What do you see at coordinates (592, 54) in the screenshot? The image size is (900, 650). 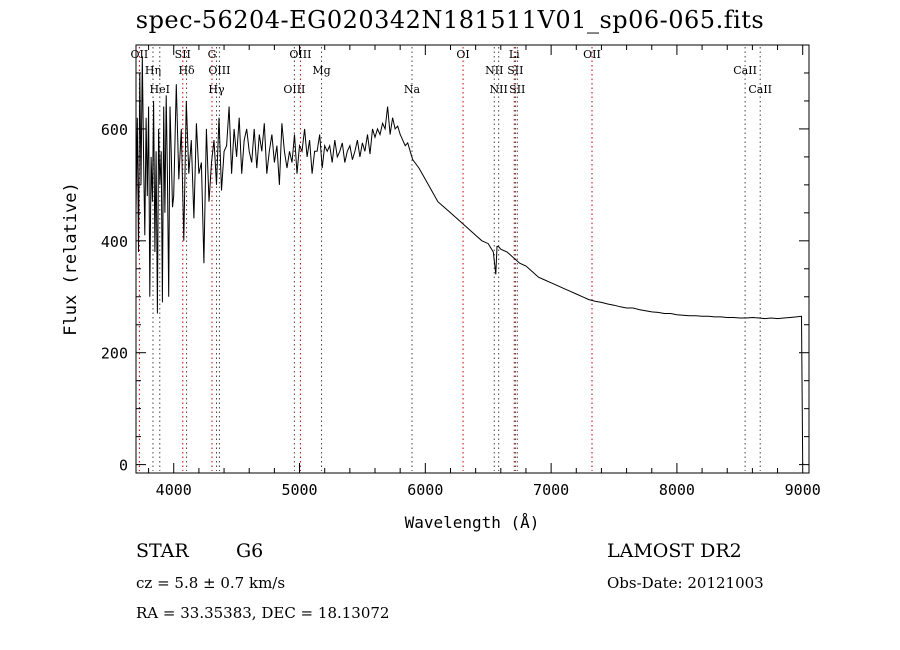 I see `spectral-line-label-18: OII` at bounding box center [592, 54].